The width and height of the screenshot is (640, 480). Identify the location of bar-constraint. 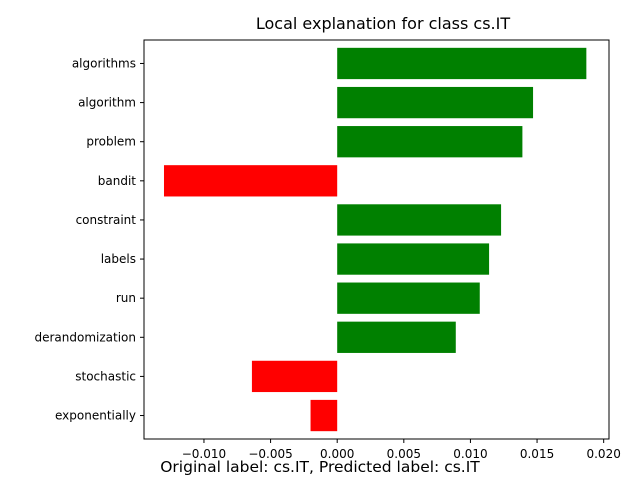
(419, 220).